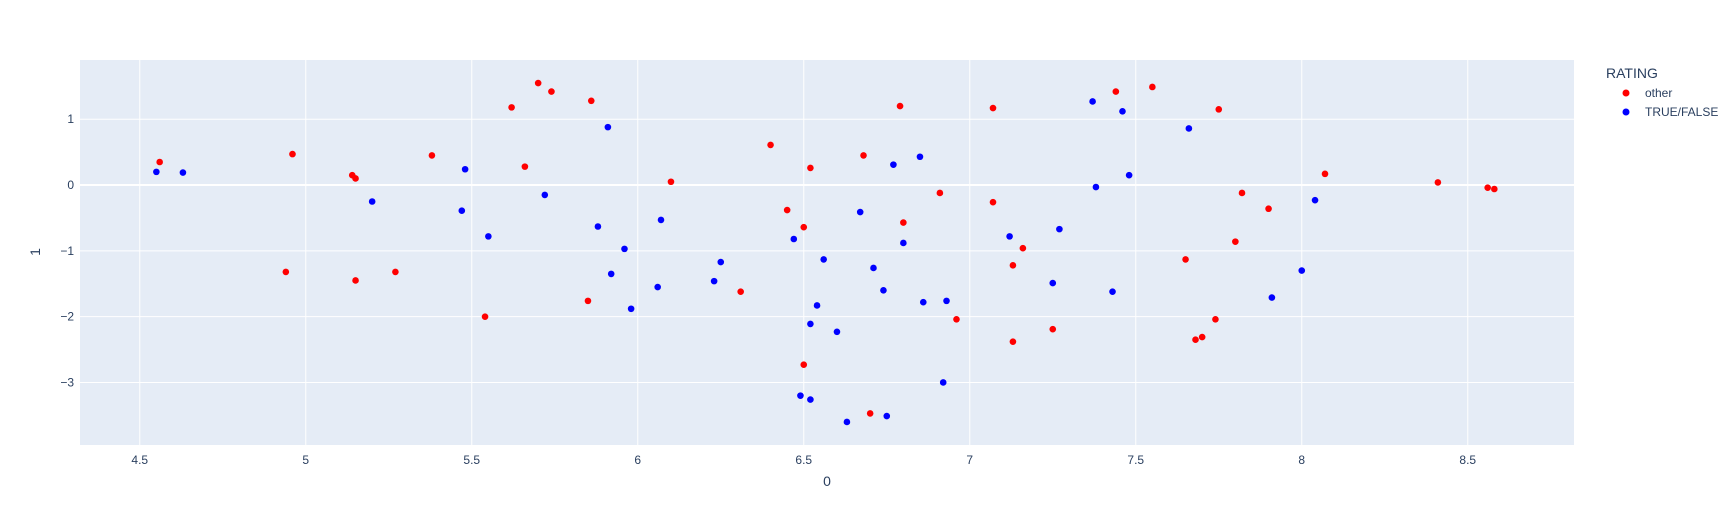 Image resolution: width=1736 pixels, height=525 pixels. I want to click on x-tick-label: 7, so click(969, 460).